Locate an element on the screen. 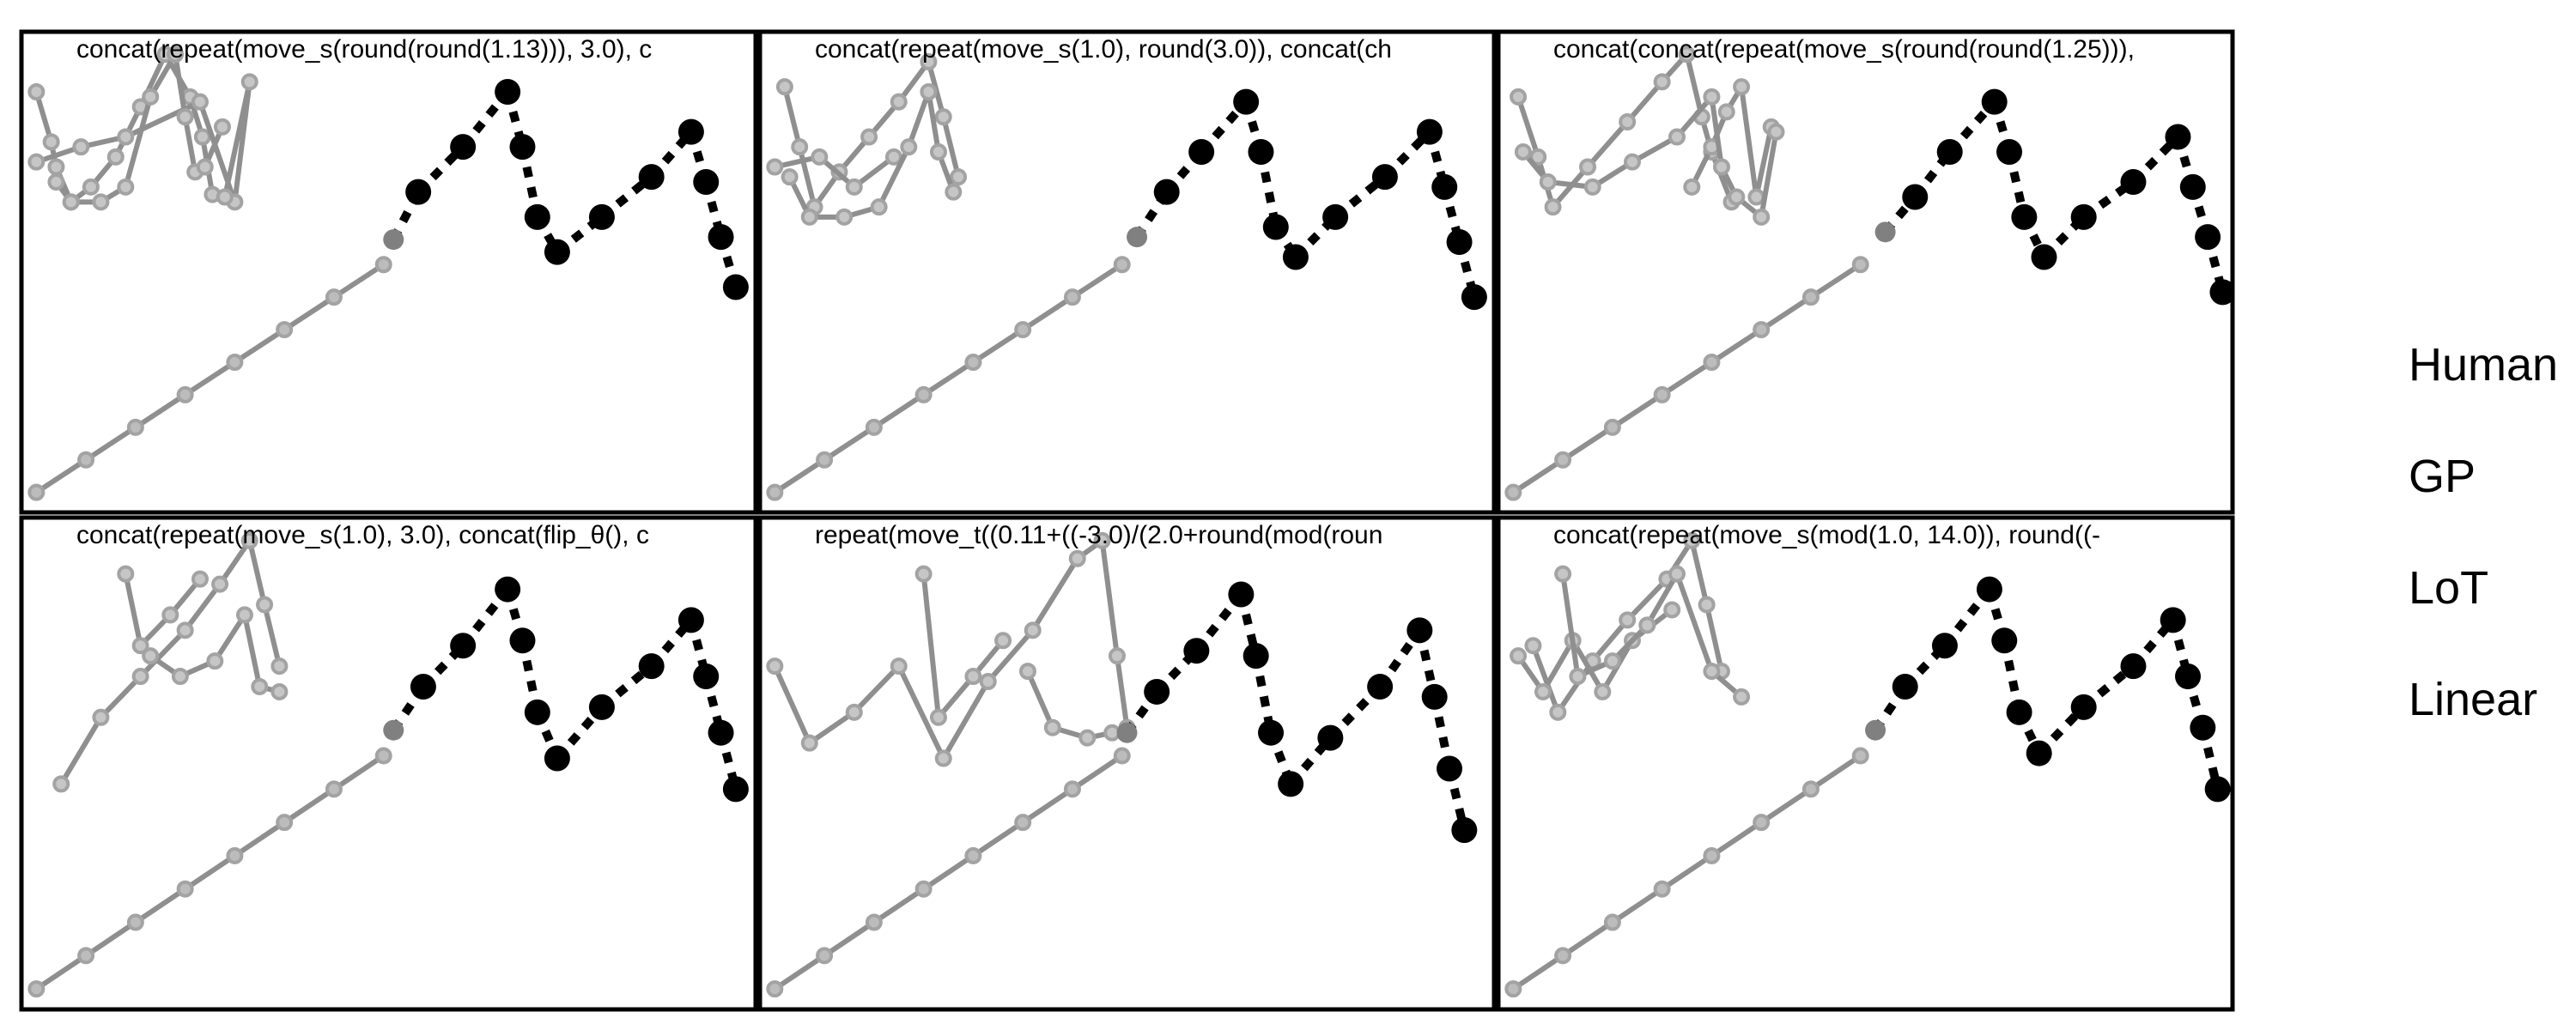 Image resolution: width=2576 pixels, height=1030 pixels. legend-item-lot: LoT is located at coordinates (2449, 588).